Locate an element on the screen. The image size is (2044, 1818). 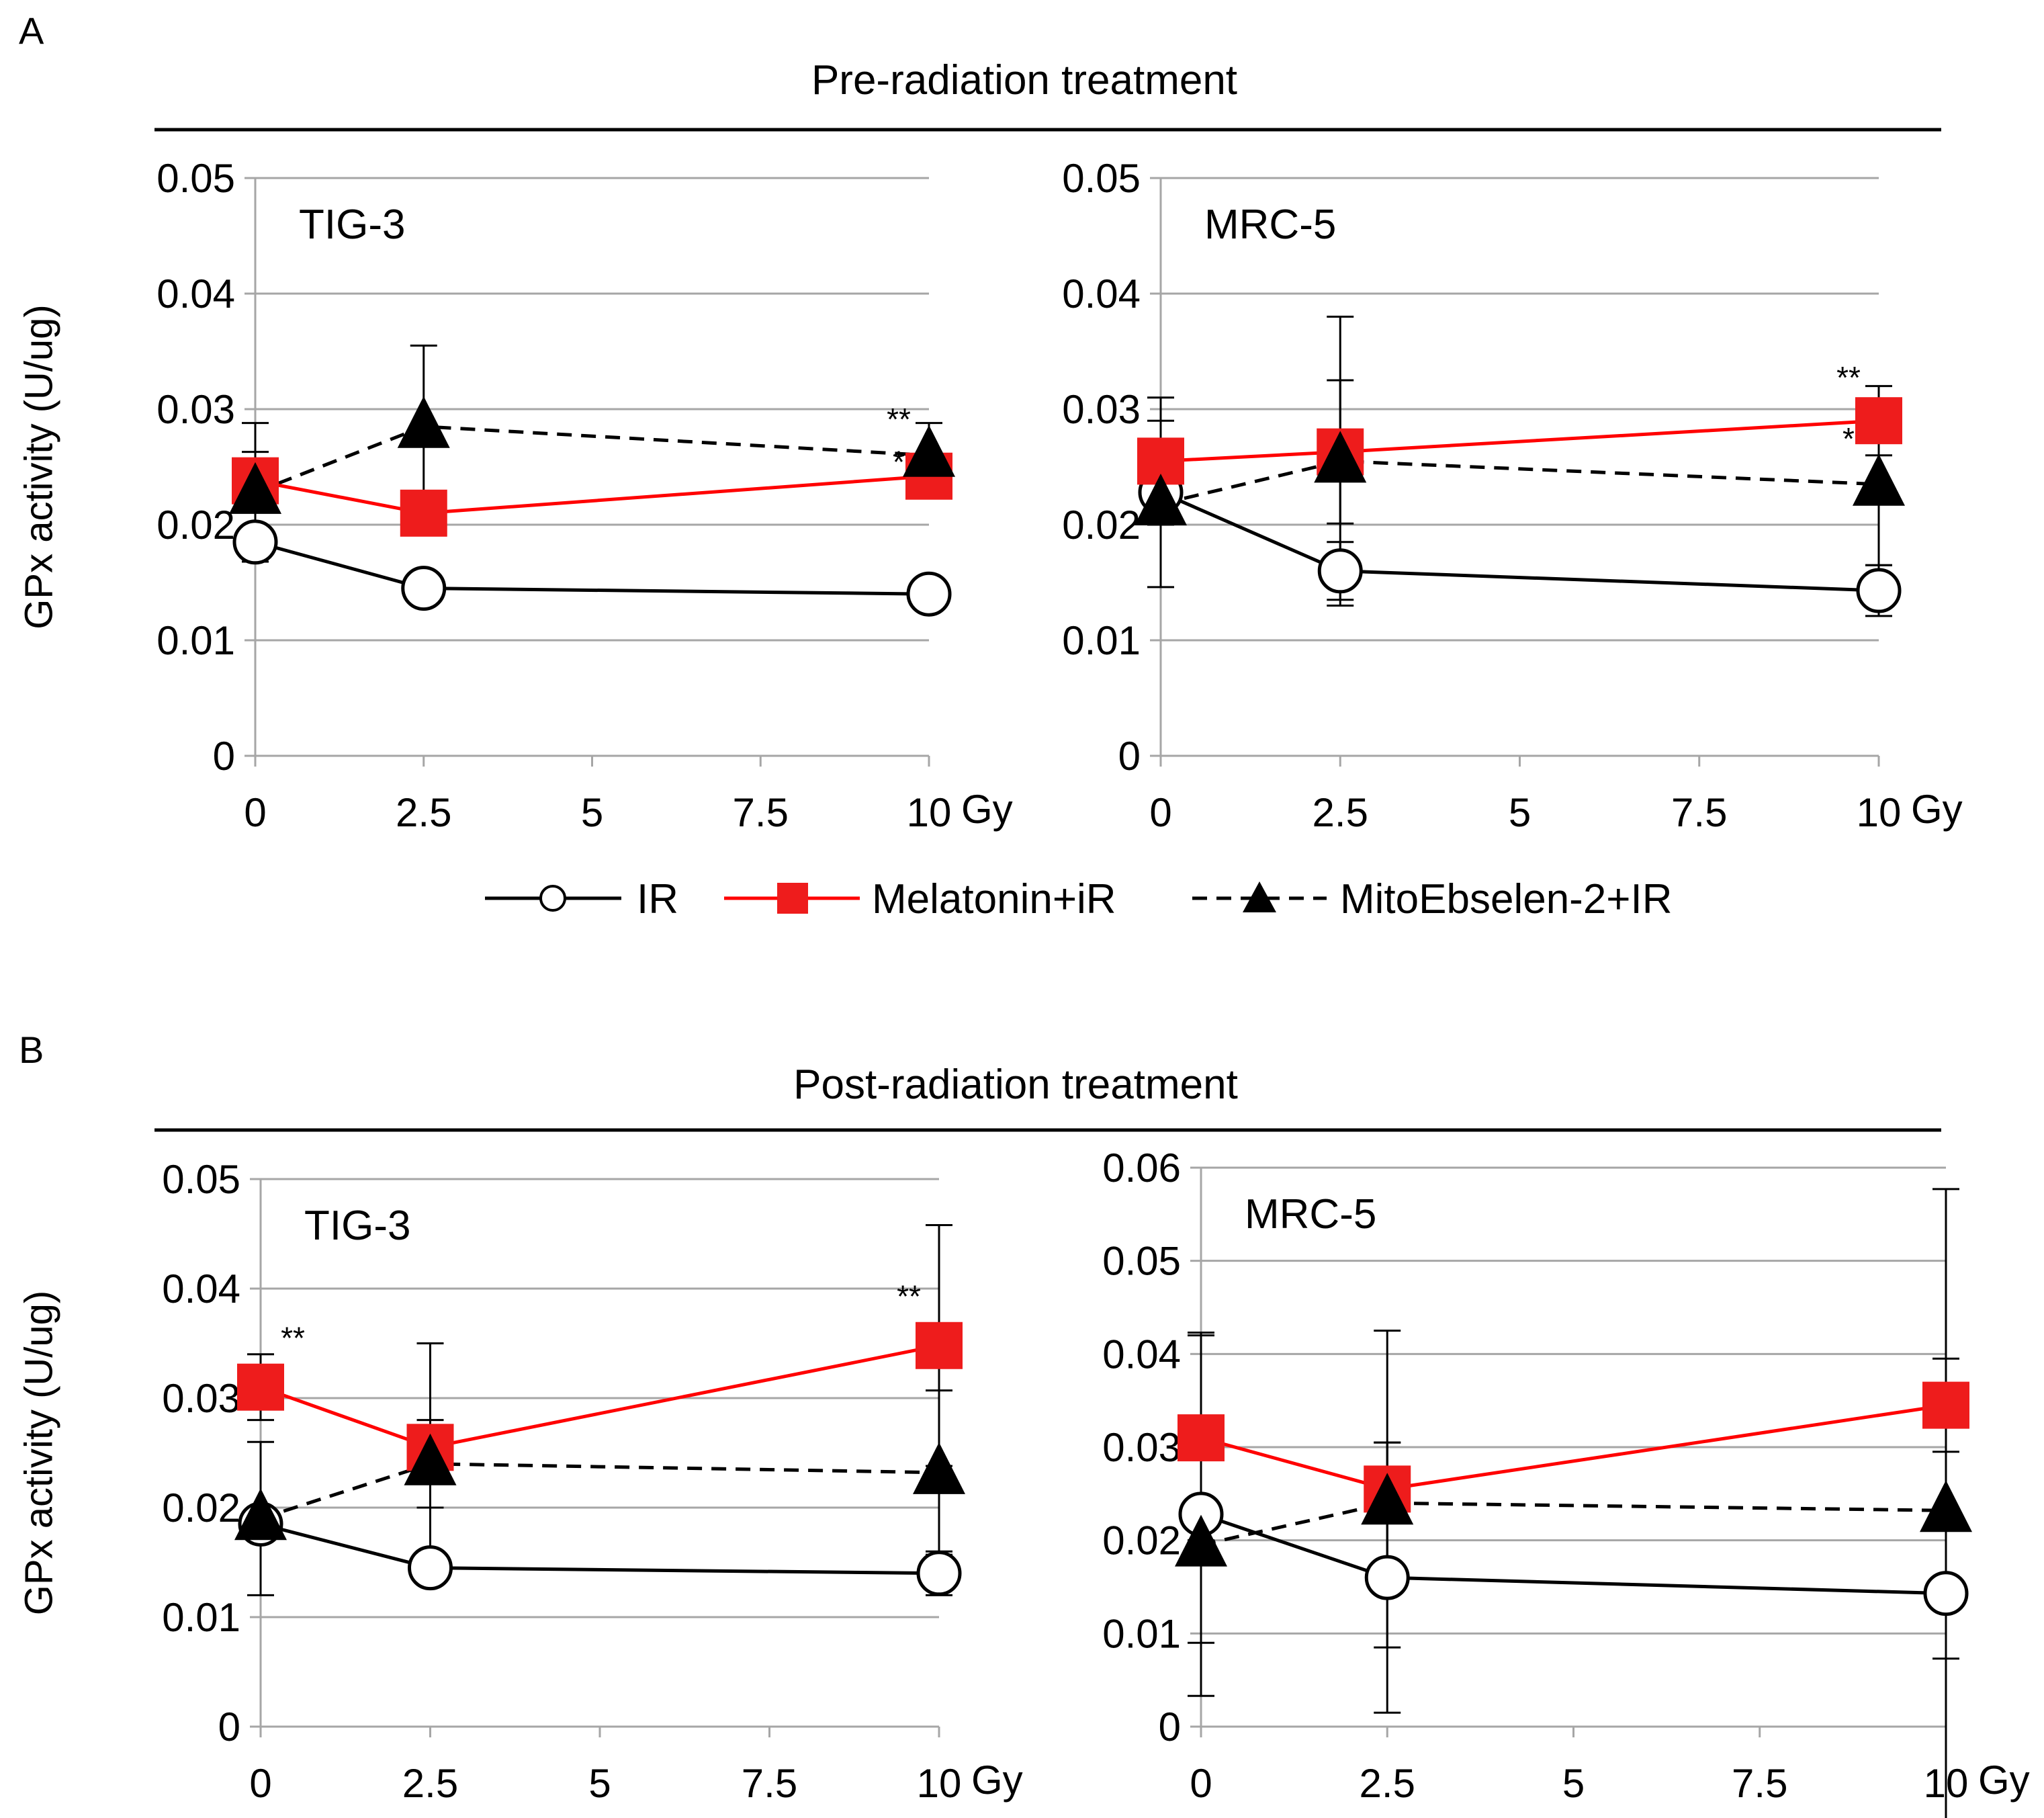
legend-label-mitoebselen: MitoEbselen-2+IR is located at coordinates (1507, 899).